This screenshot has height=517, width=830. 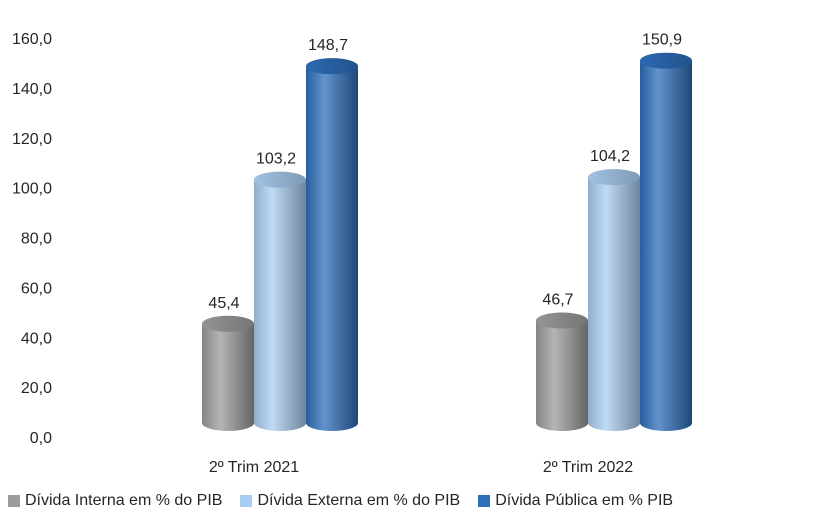 What do you see at coordinates (32, 89) in the screenshot?
I see `y-tick-label: 140,0` at bounding box center [32, 89].